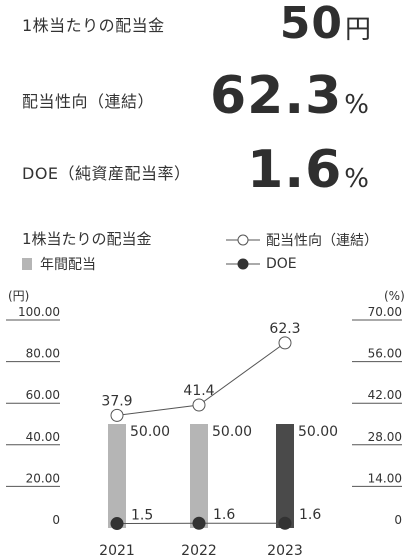 This screenshot has width=410, height=559. What do you see at coordinates (357, 105) in the screenshot?
I see `payout-ratio-unit: %` at bounding box center [357, 105].